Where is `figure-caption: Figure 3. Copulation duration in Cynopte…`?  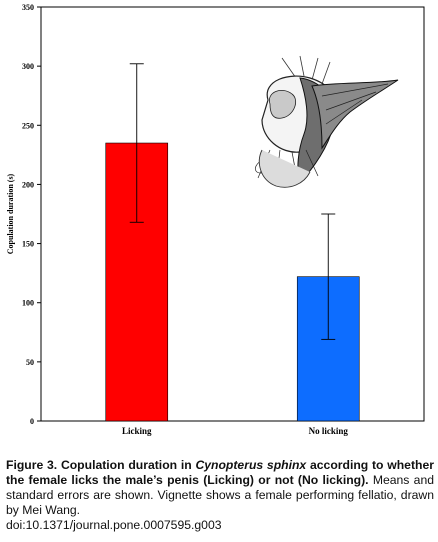
figure-caption: Figure 3. Copulation duration in Cynopte… is located at coordinates (220, 495).